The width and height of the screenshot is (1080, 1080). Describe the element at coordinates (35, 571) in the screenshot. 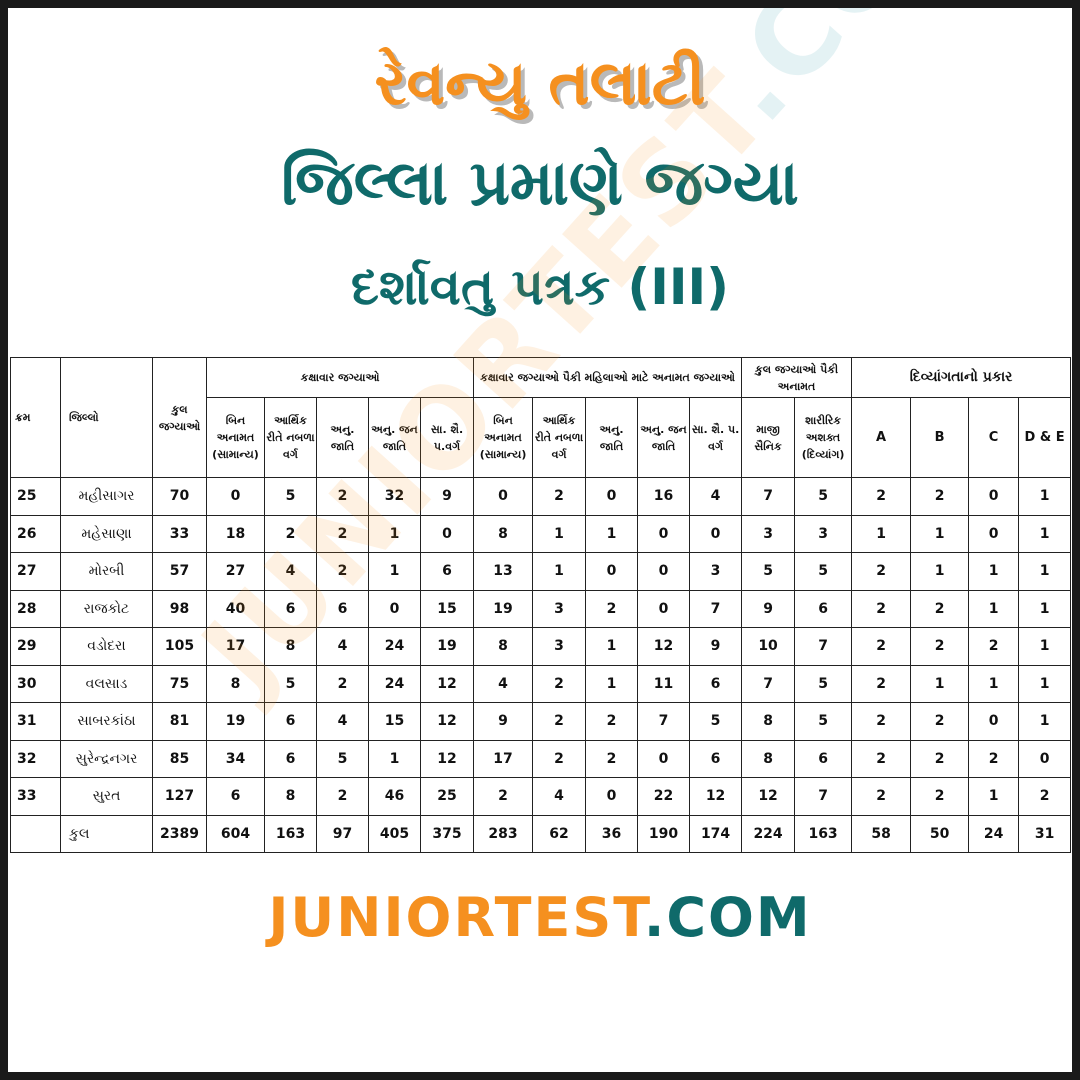

I see `sr-cell: 27` at that location.